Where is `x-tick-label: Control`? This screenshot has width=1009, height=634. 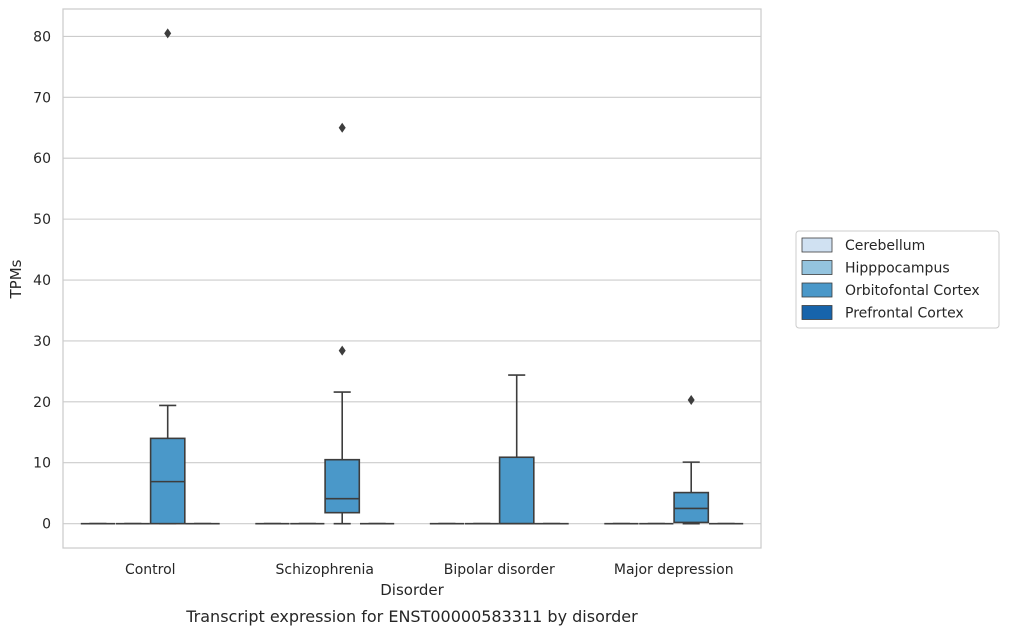
x-tick-label: Control is located at coordinates (150, 570).